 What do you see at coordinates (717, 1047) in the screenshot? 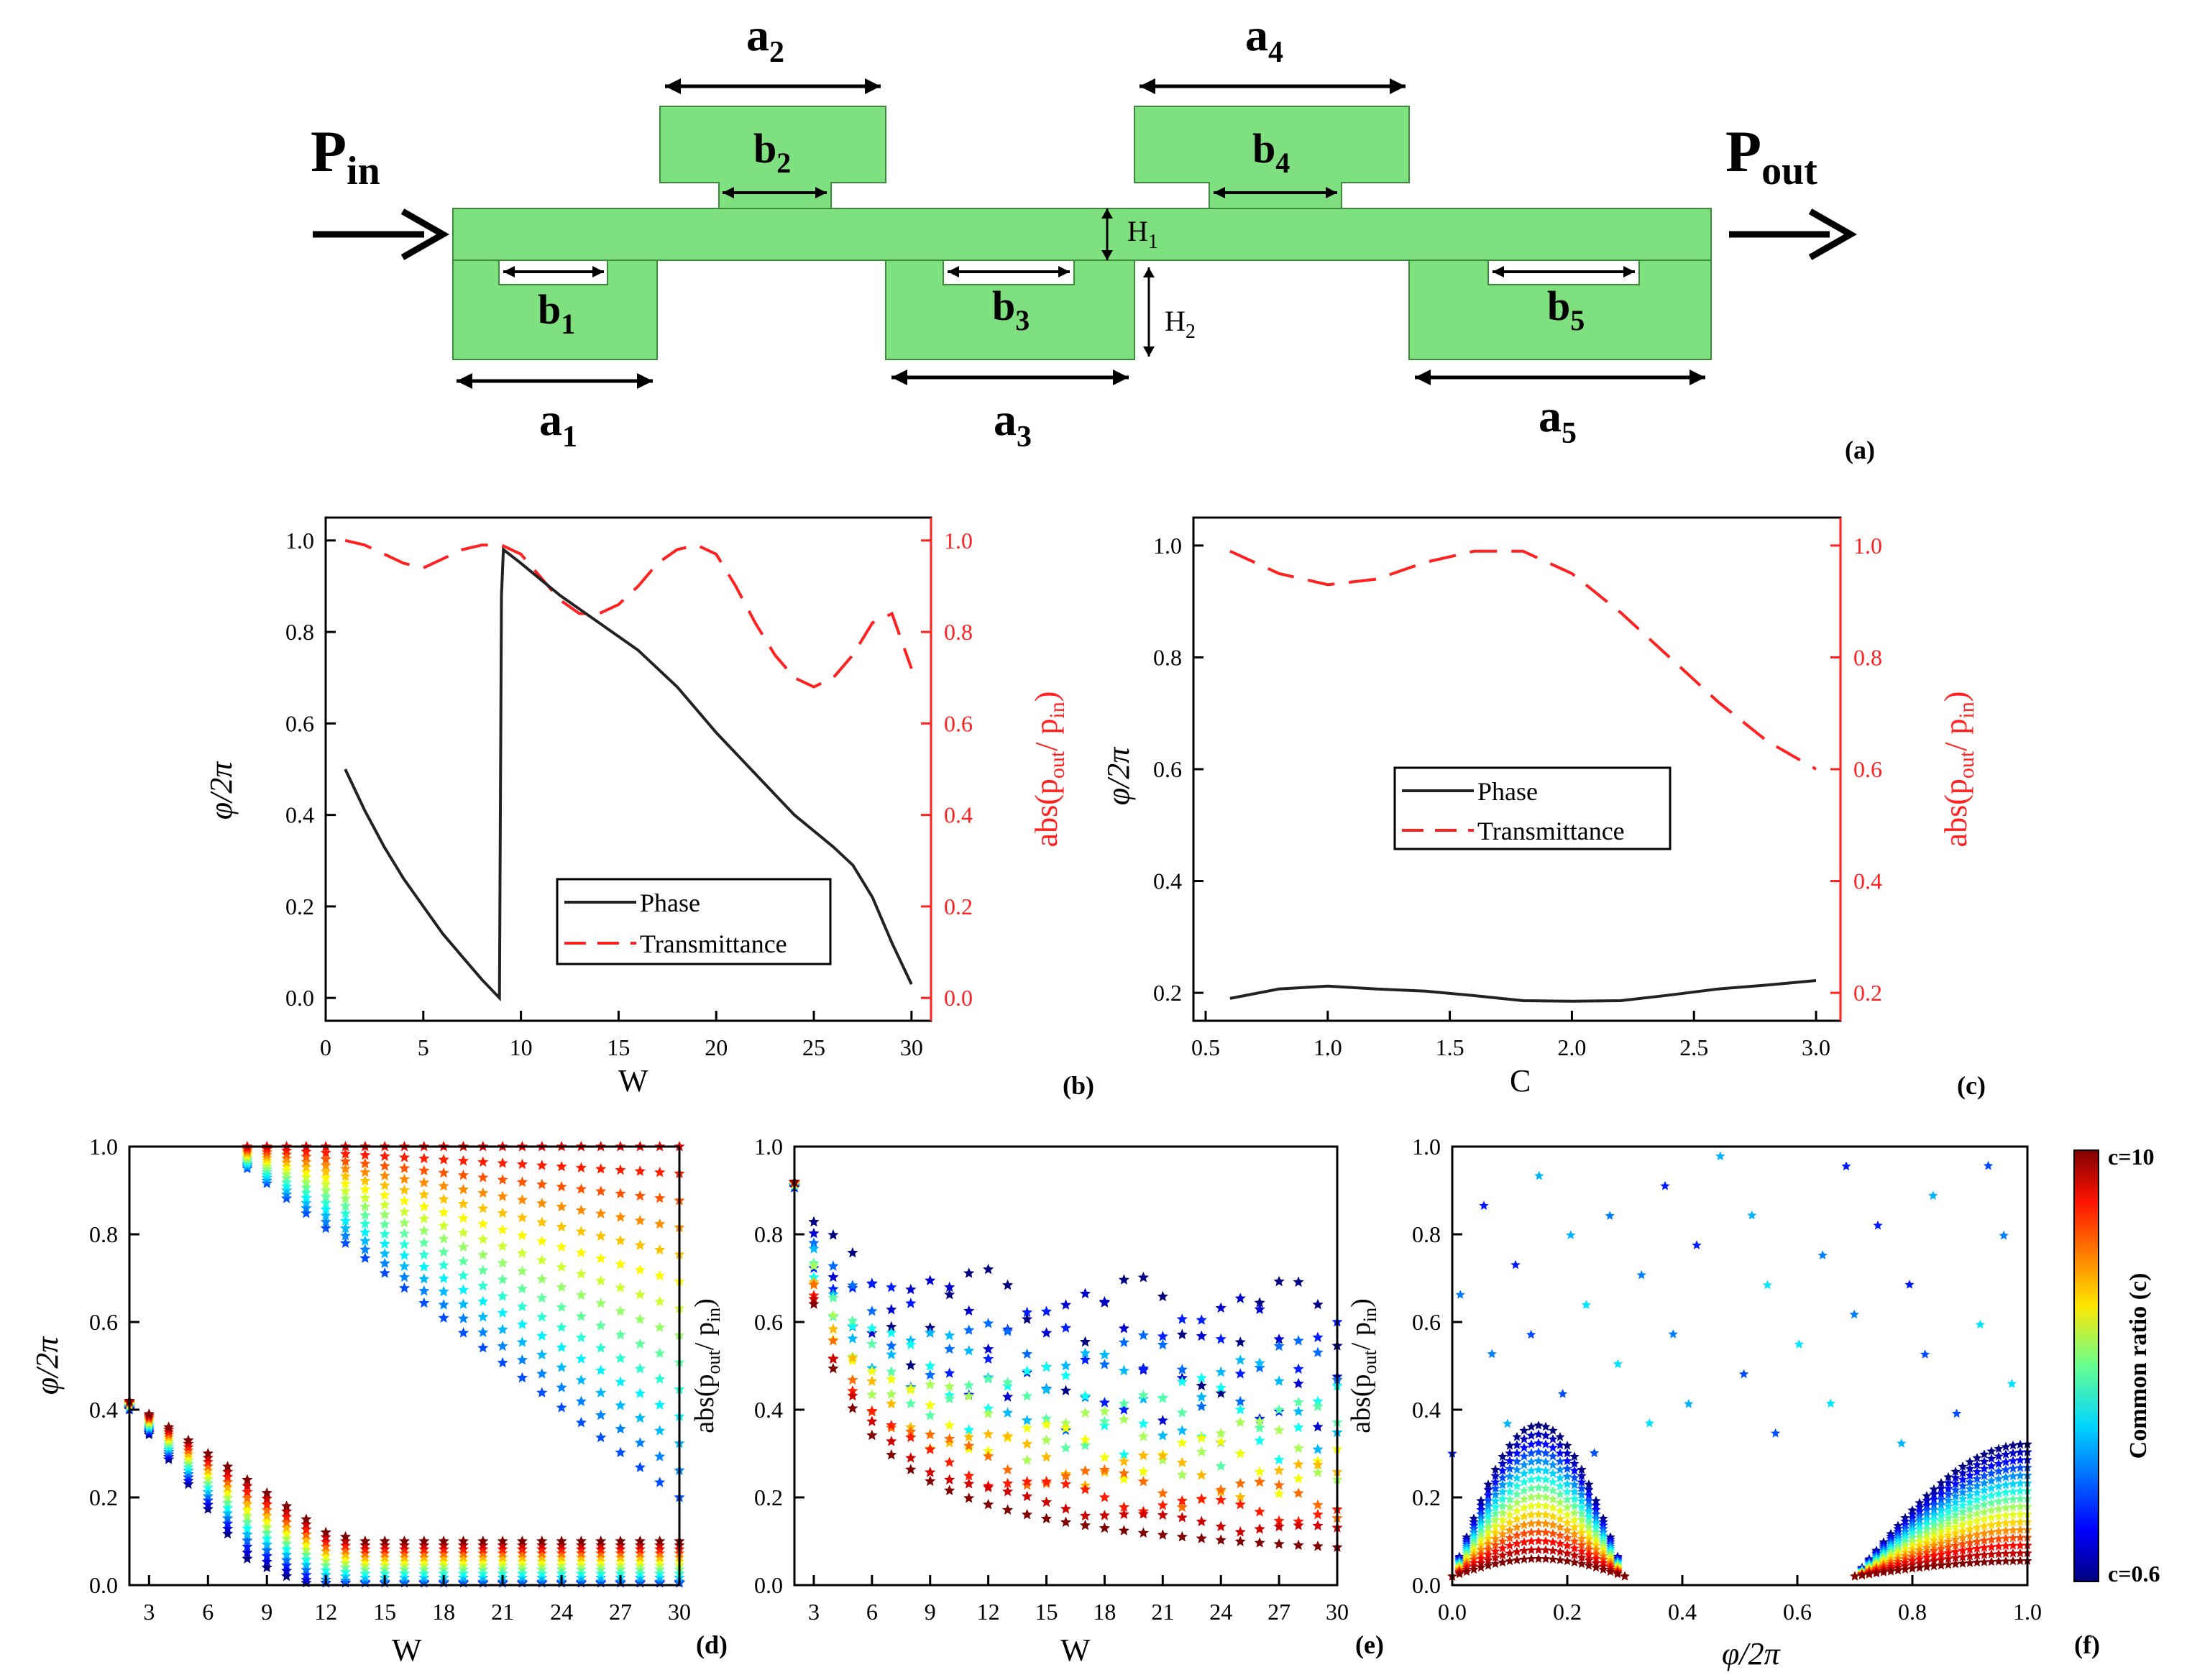
I see `x-tick-label: 20` at bounding box center [717, 1047].